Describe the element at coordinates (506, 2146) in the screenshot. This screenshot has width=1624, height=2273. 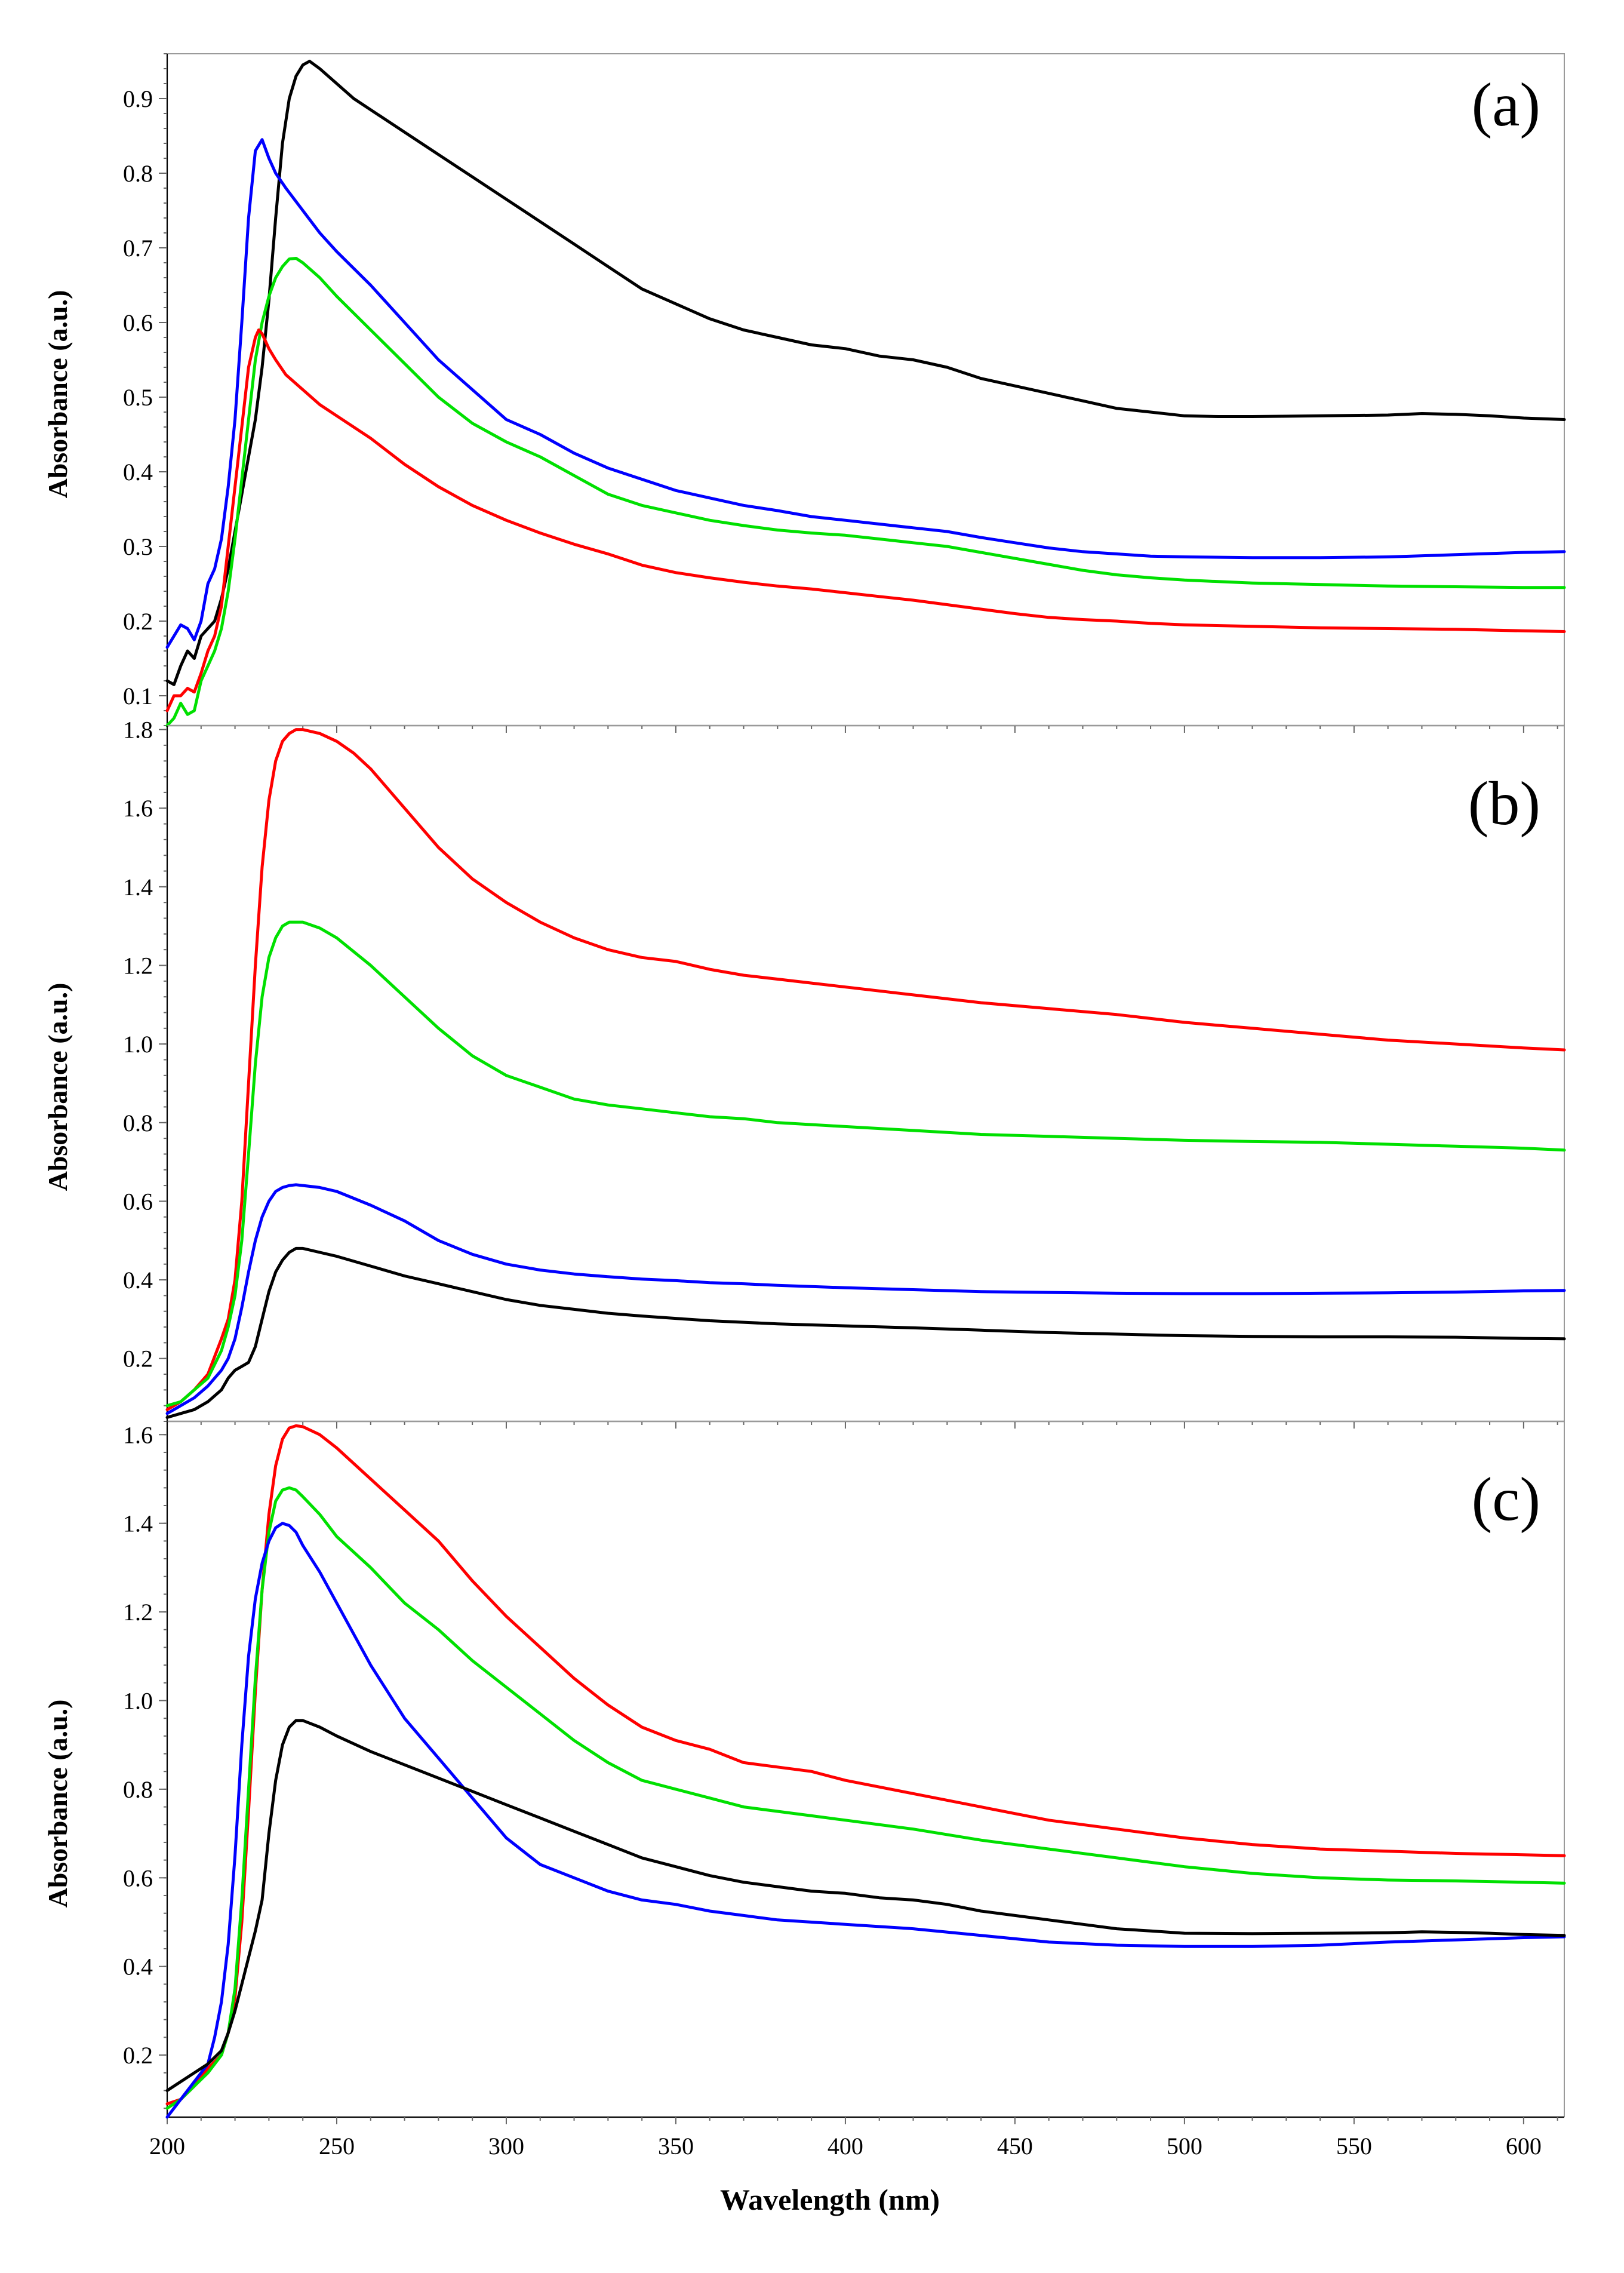
I see `panel-c-x-tick-label: 300` at that location.